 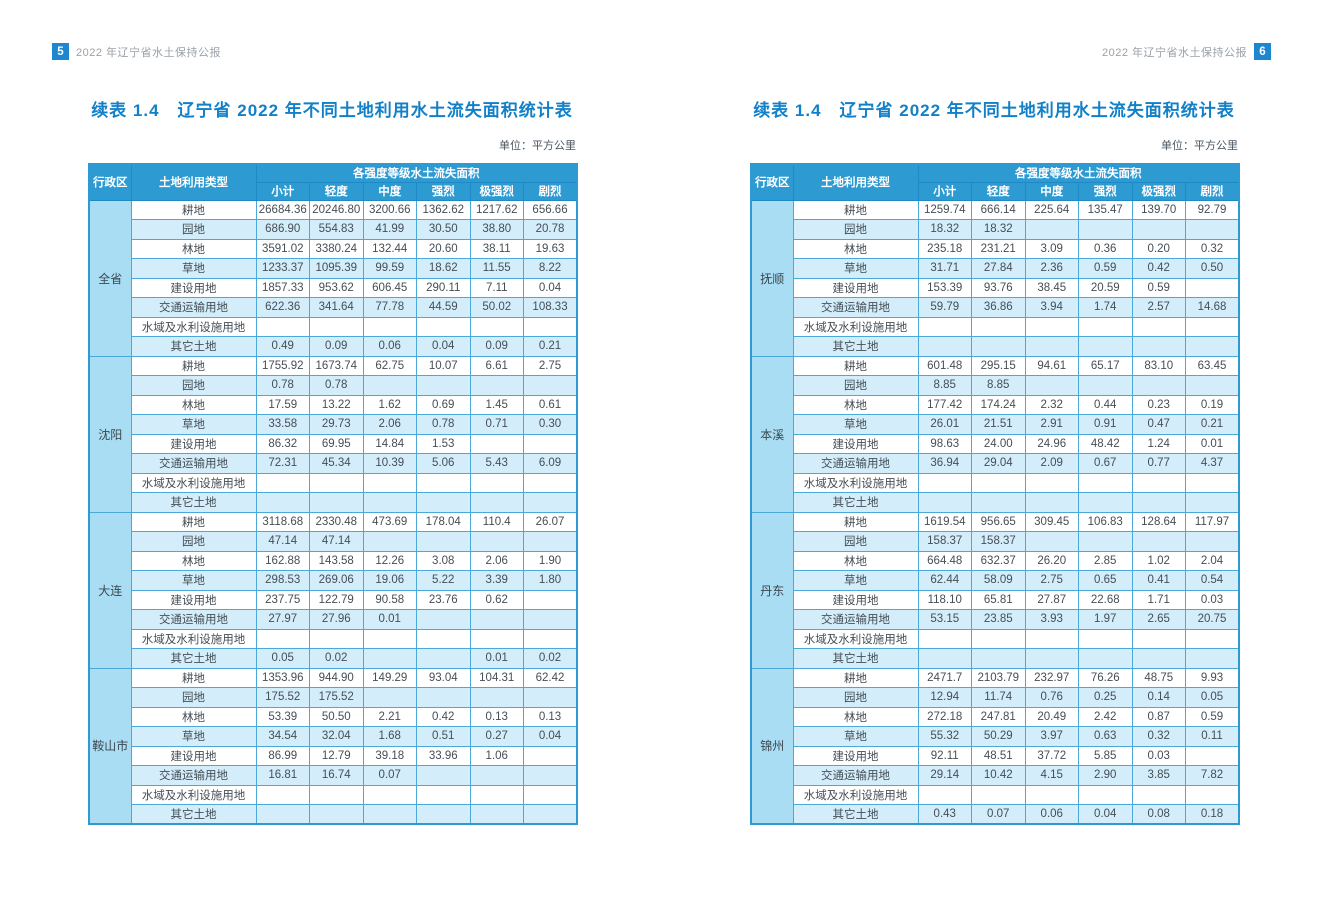 I want to click on value-cell: 1095.39, so click(x=336, y=268).